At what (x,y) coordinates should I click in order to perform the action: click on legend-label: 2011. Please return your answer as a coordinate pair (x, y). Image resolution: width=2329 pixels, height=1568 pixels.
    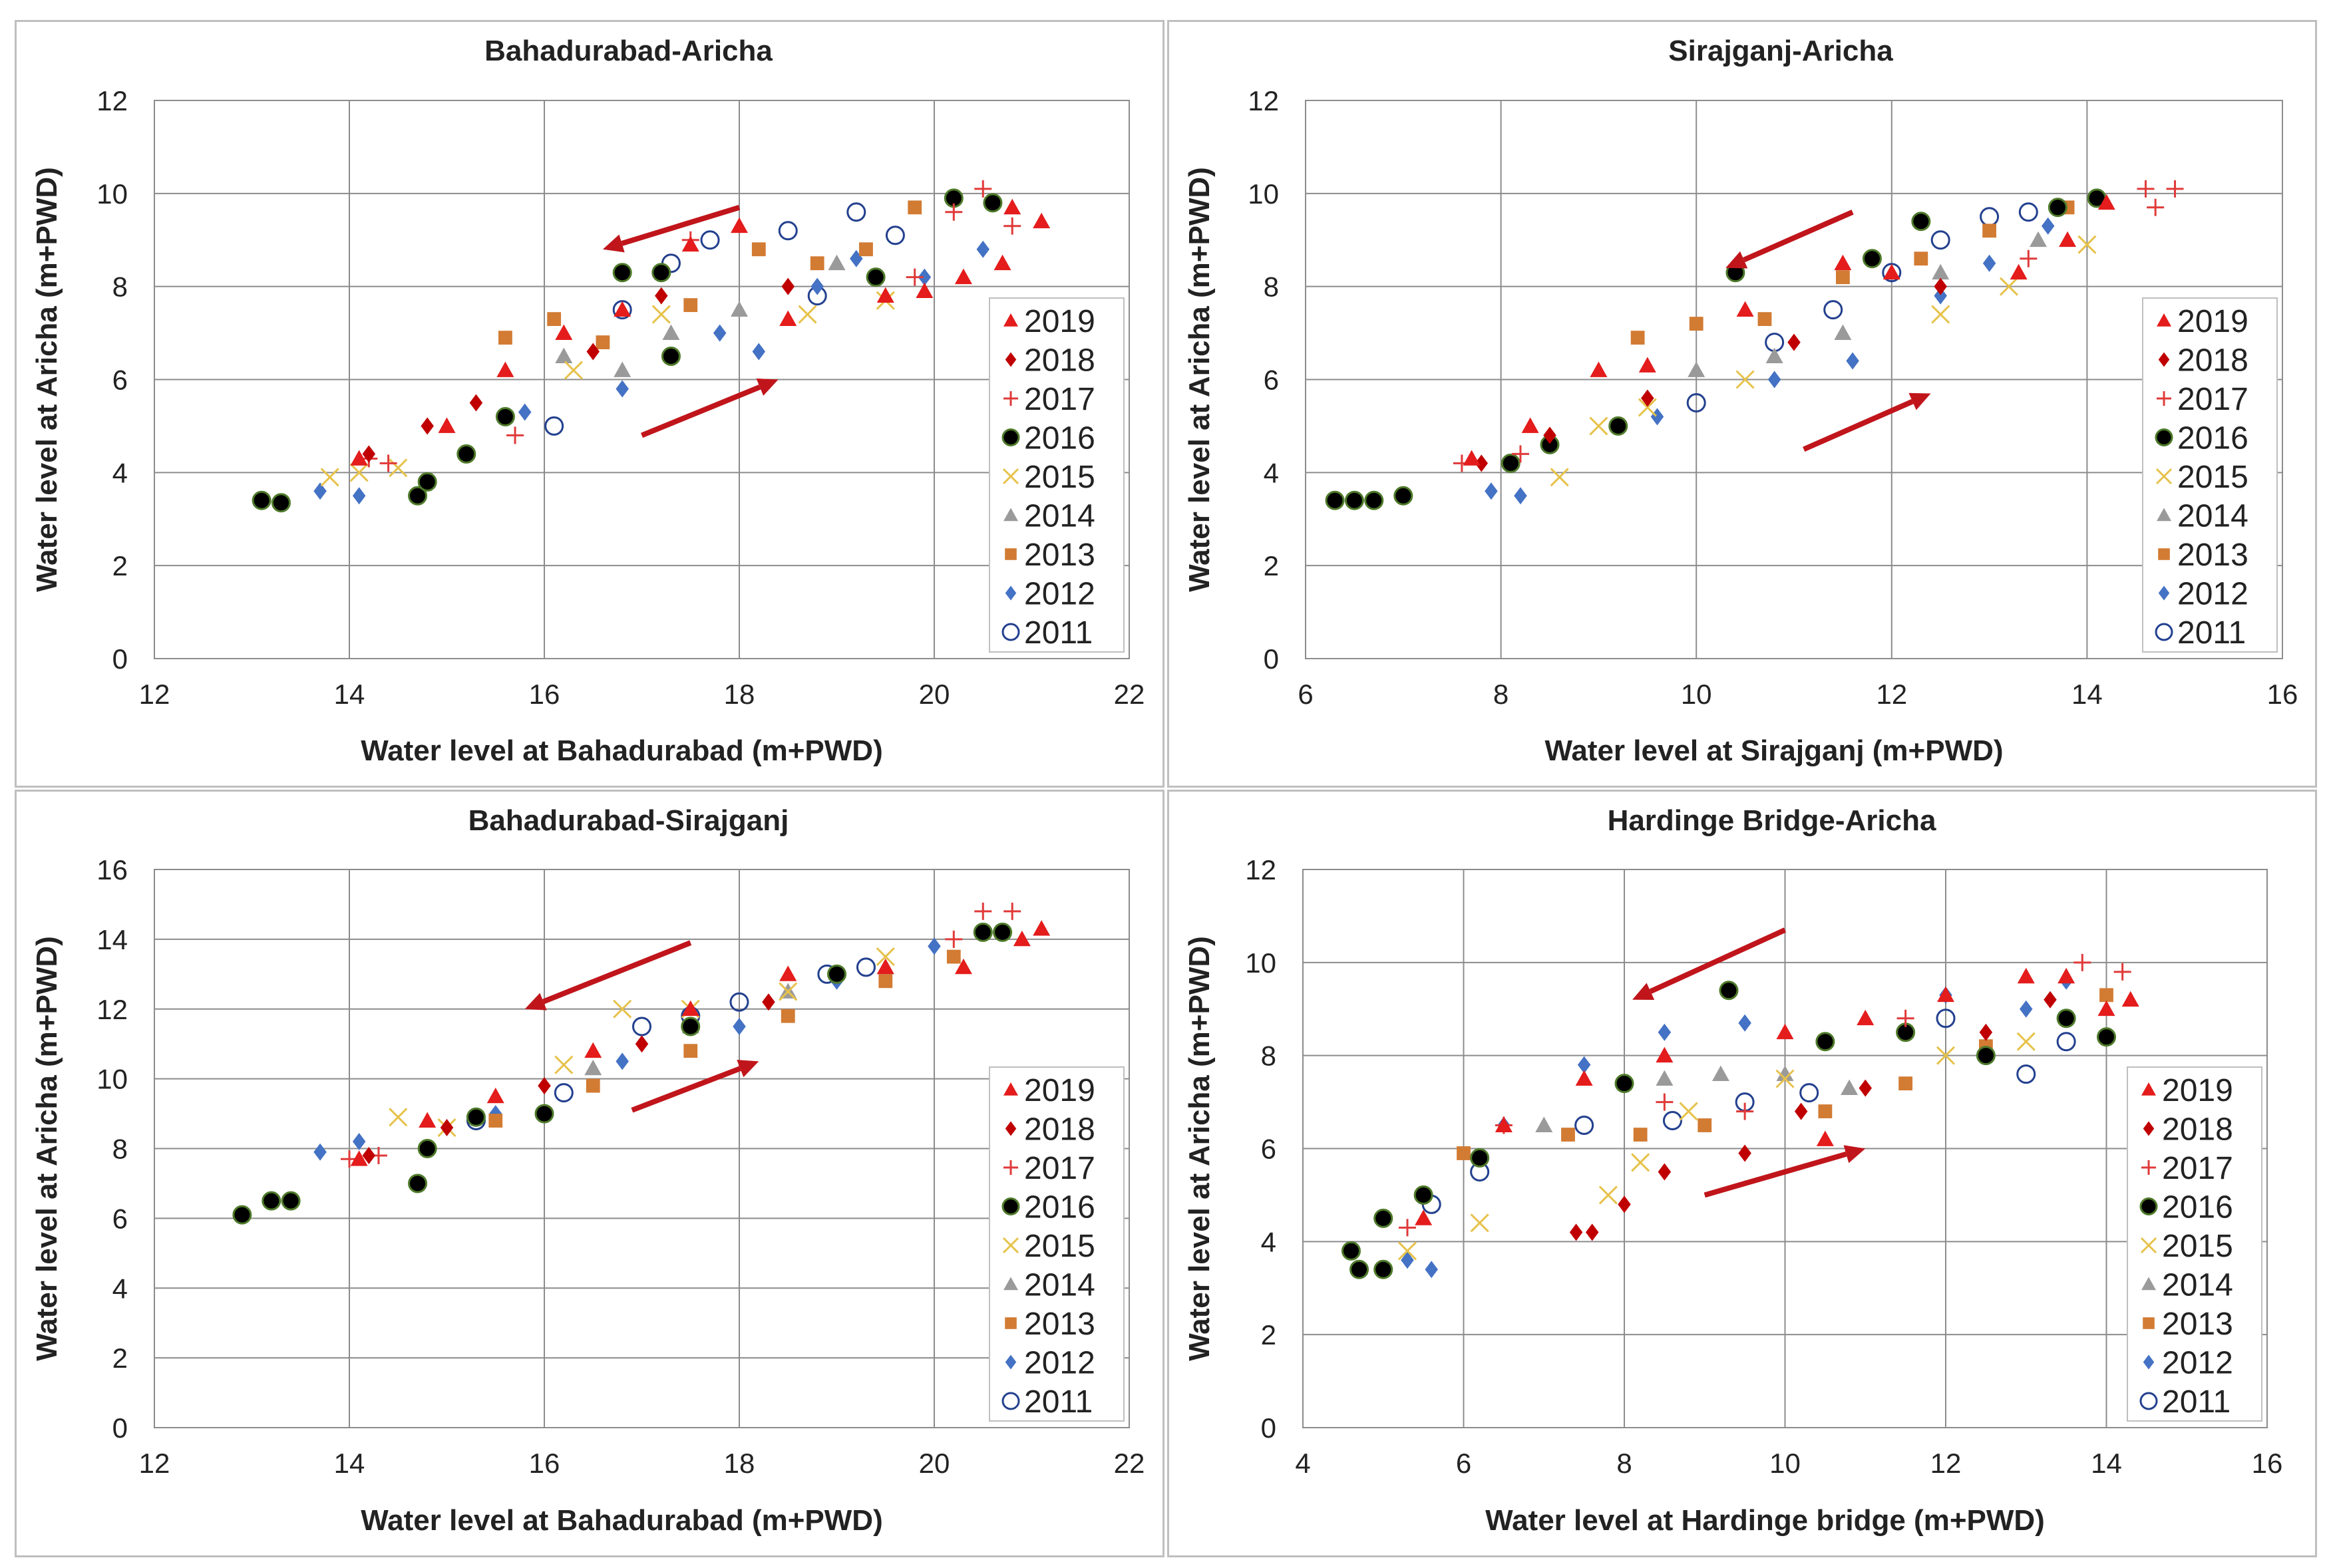
    Looking at the image, I should click on (2197, 1402).